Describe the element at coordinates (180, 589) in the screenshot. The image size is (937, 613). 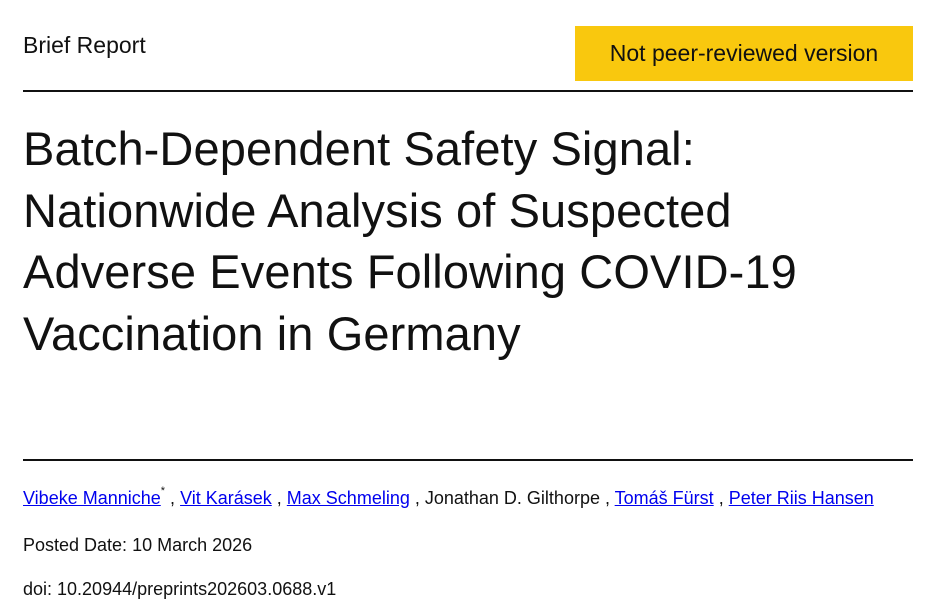
I see `doi-text: doi: 10.20944/preprints202603.0688.v1` at that location.